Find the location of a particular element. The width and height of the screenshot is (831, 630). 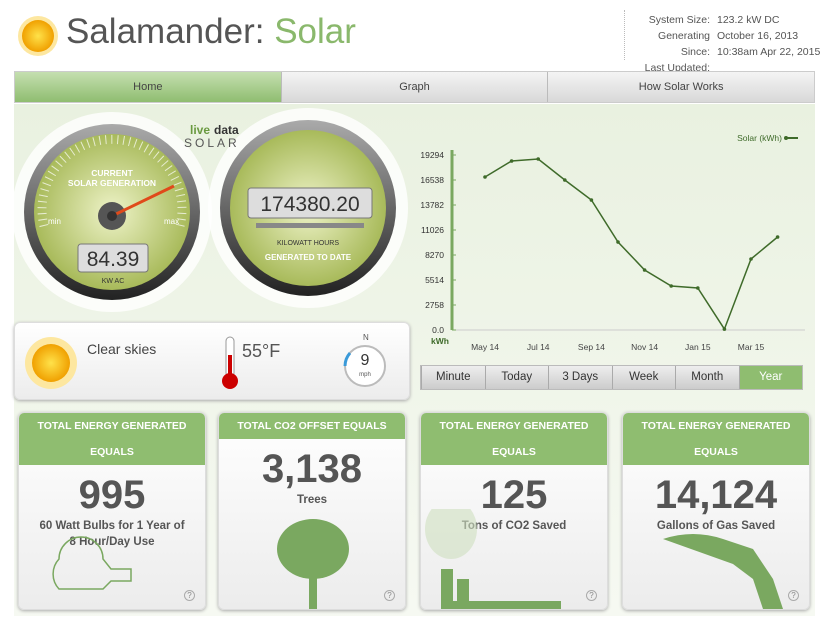

logo-solar: SOLAR is located at coordinates (212, 143).